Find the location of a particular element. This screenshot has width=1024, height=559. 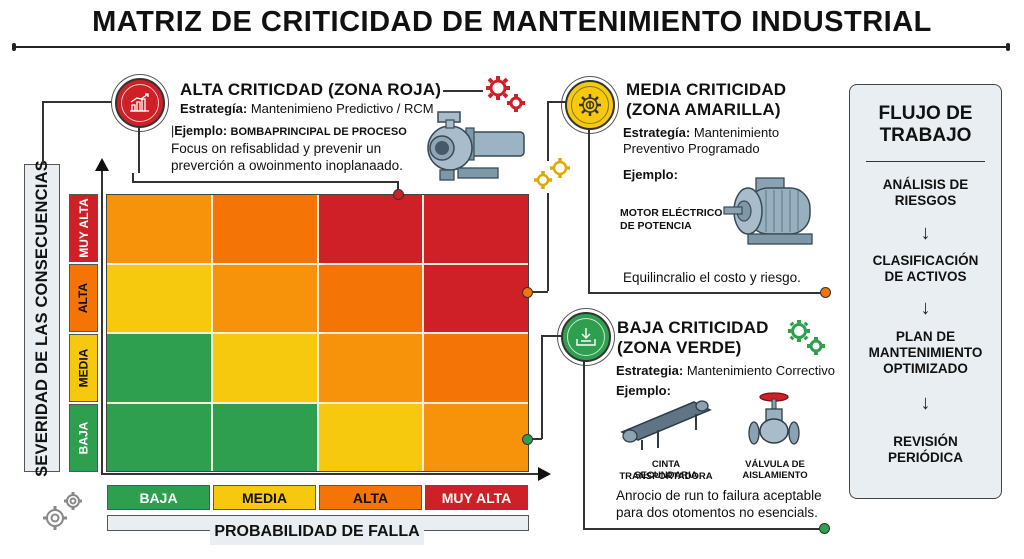

workflow-divider is located at coordinates (925, 161).